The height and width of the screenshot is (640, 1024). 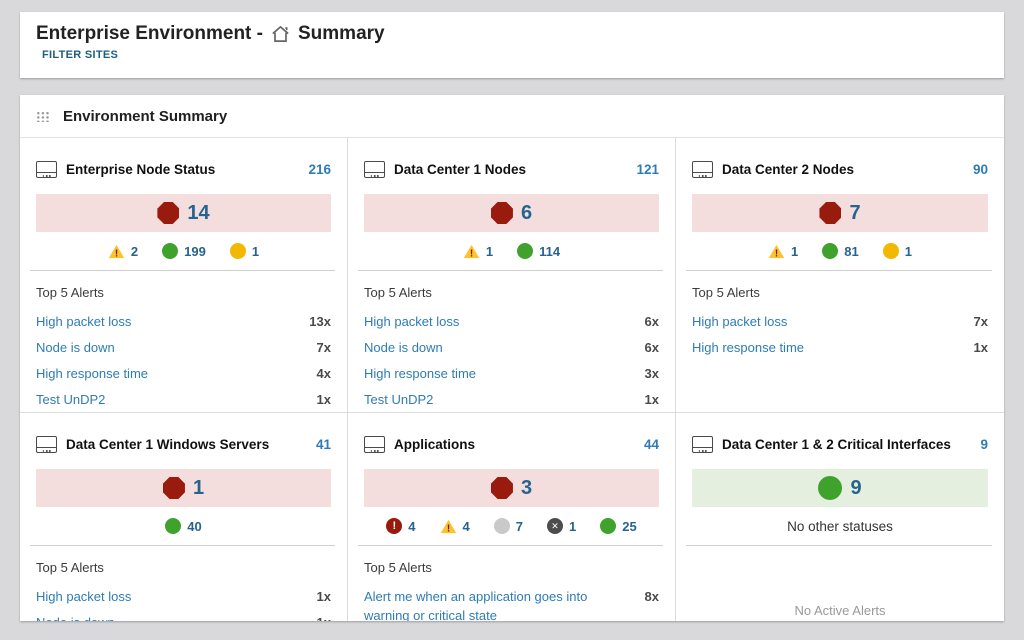 I want to click on filter-sites-link: FILTER SITES, so click(x=80, y=55).